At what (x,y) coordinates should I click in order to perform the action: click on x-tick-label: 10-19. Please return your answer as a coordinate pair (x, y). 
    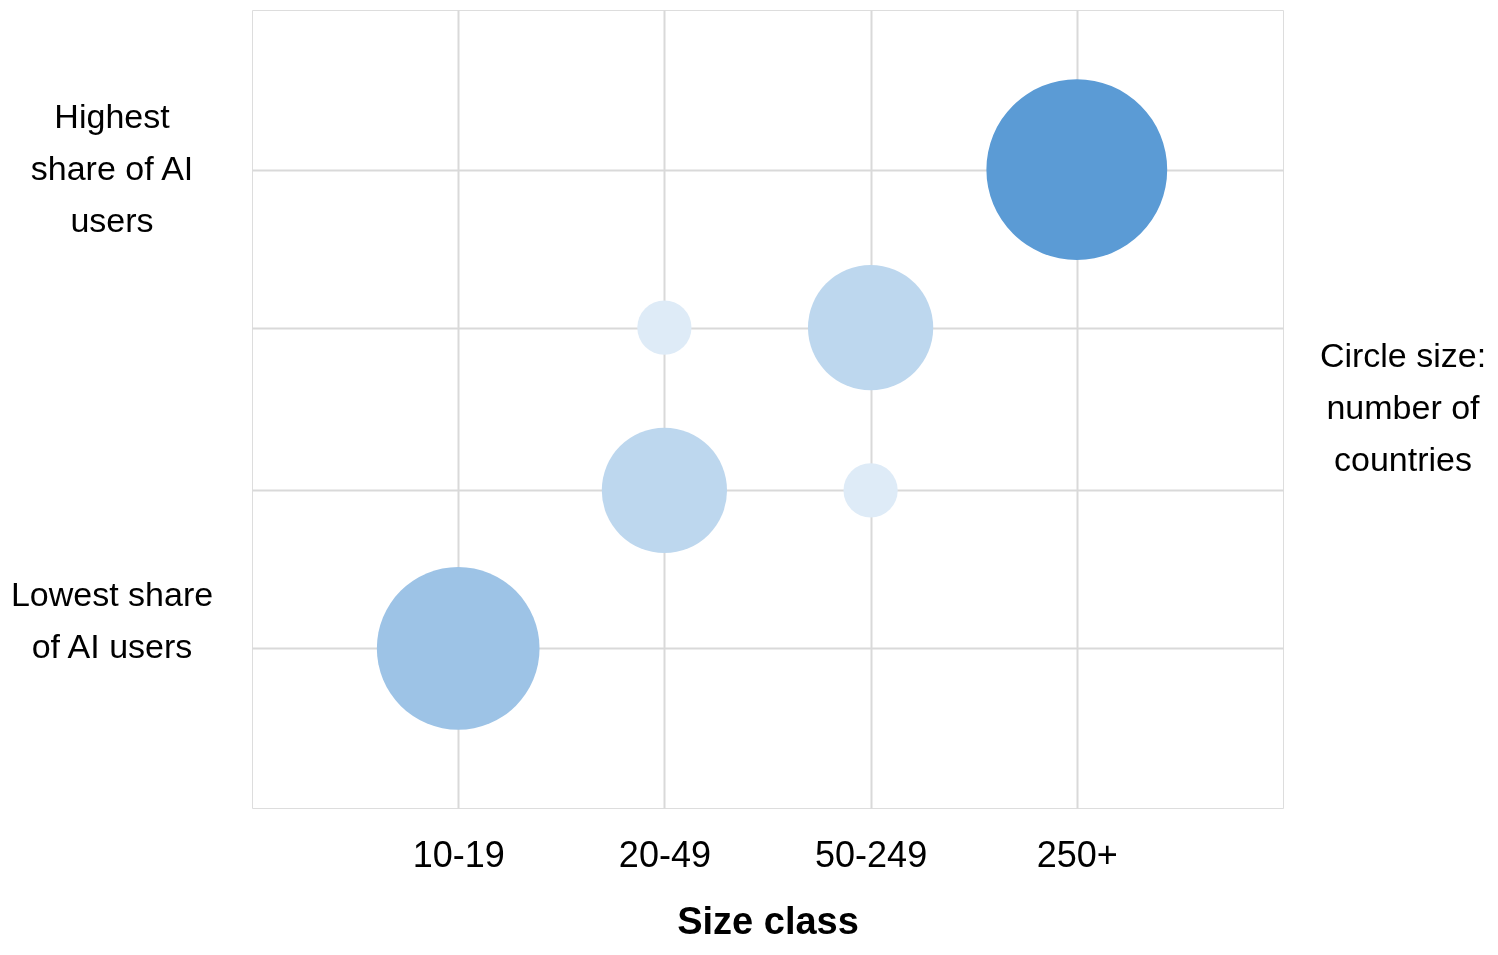
    Looking at the image, I should click on (458, 854).